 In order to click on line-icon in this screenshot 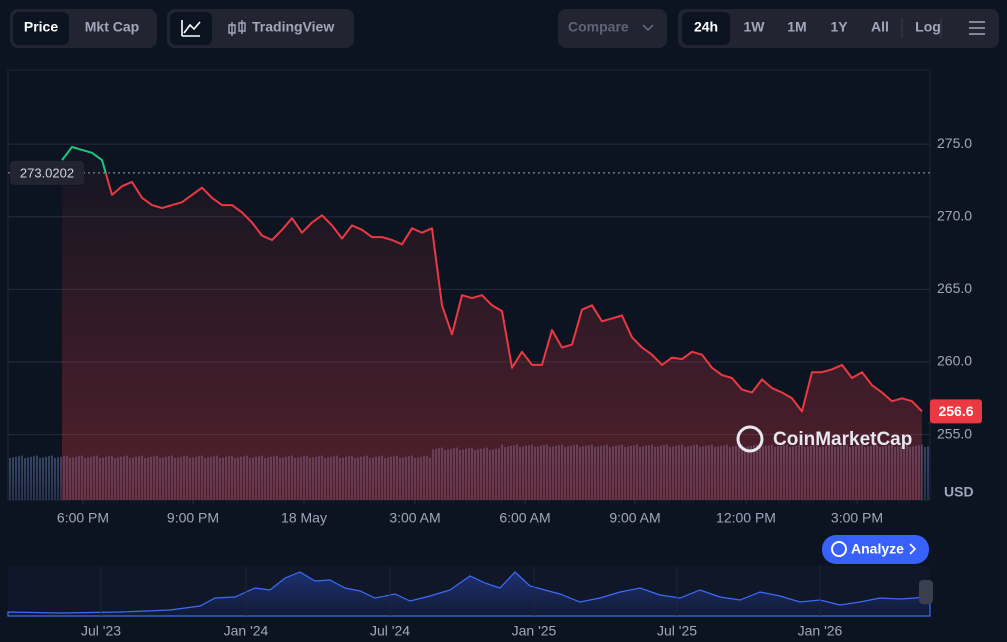, I will do `click(191, 28)`.